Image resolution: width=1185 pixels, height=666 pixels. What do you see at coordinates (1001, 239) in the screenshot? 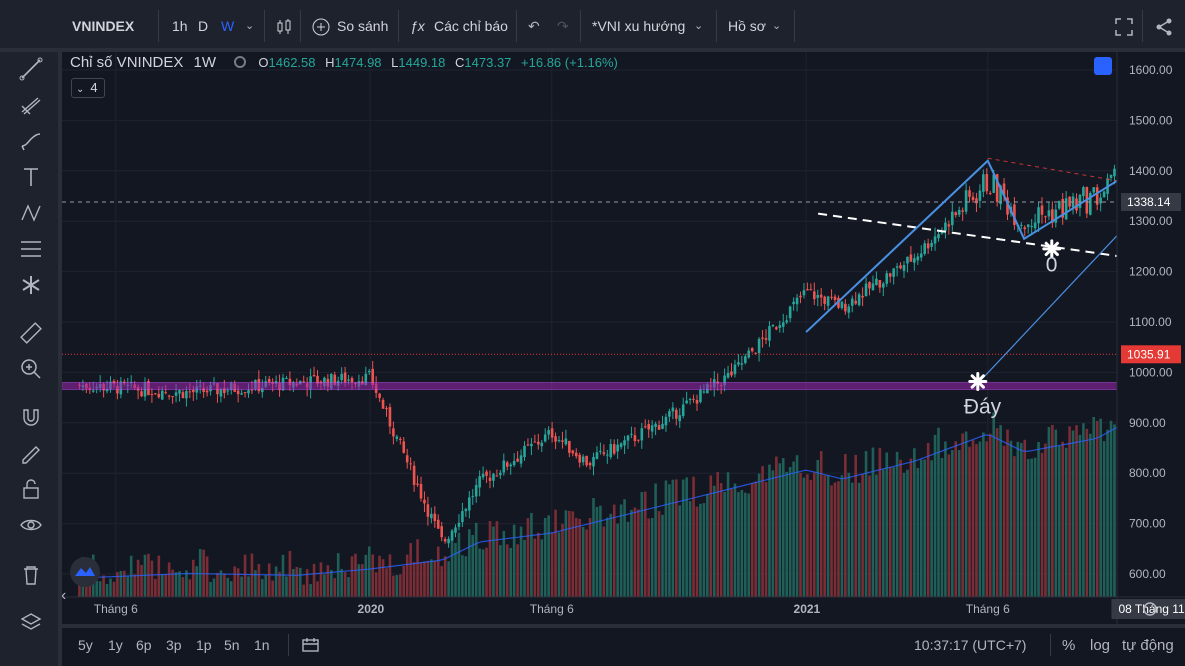
I see `trend-line-white` at bounding box center [1001, 239].